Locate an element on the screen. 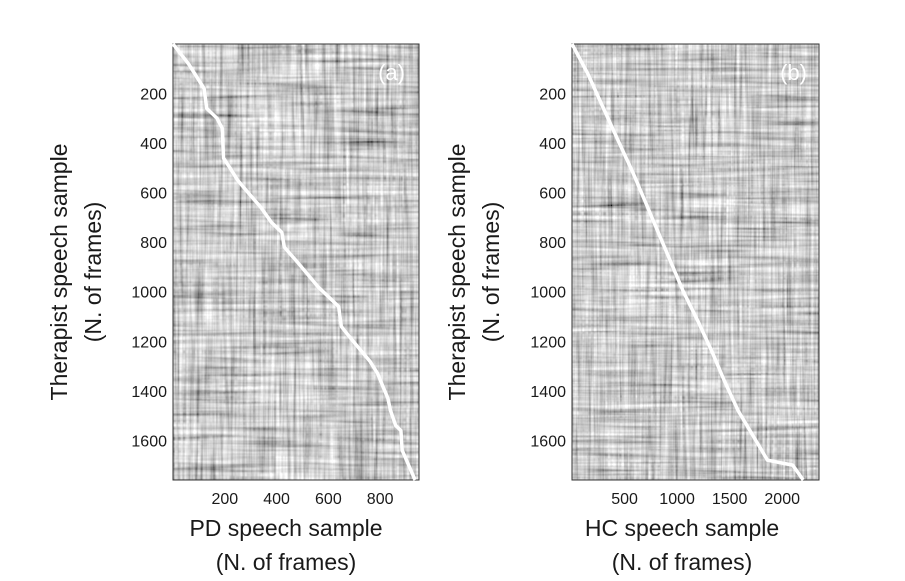  y-tick-label-b-1600: 1600 is located at coordinates (548, 441).